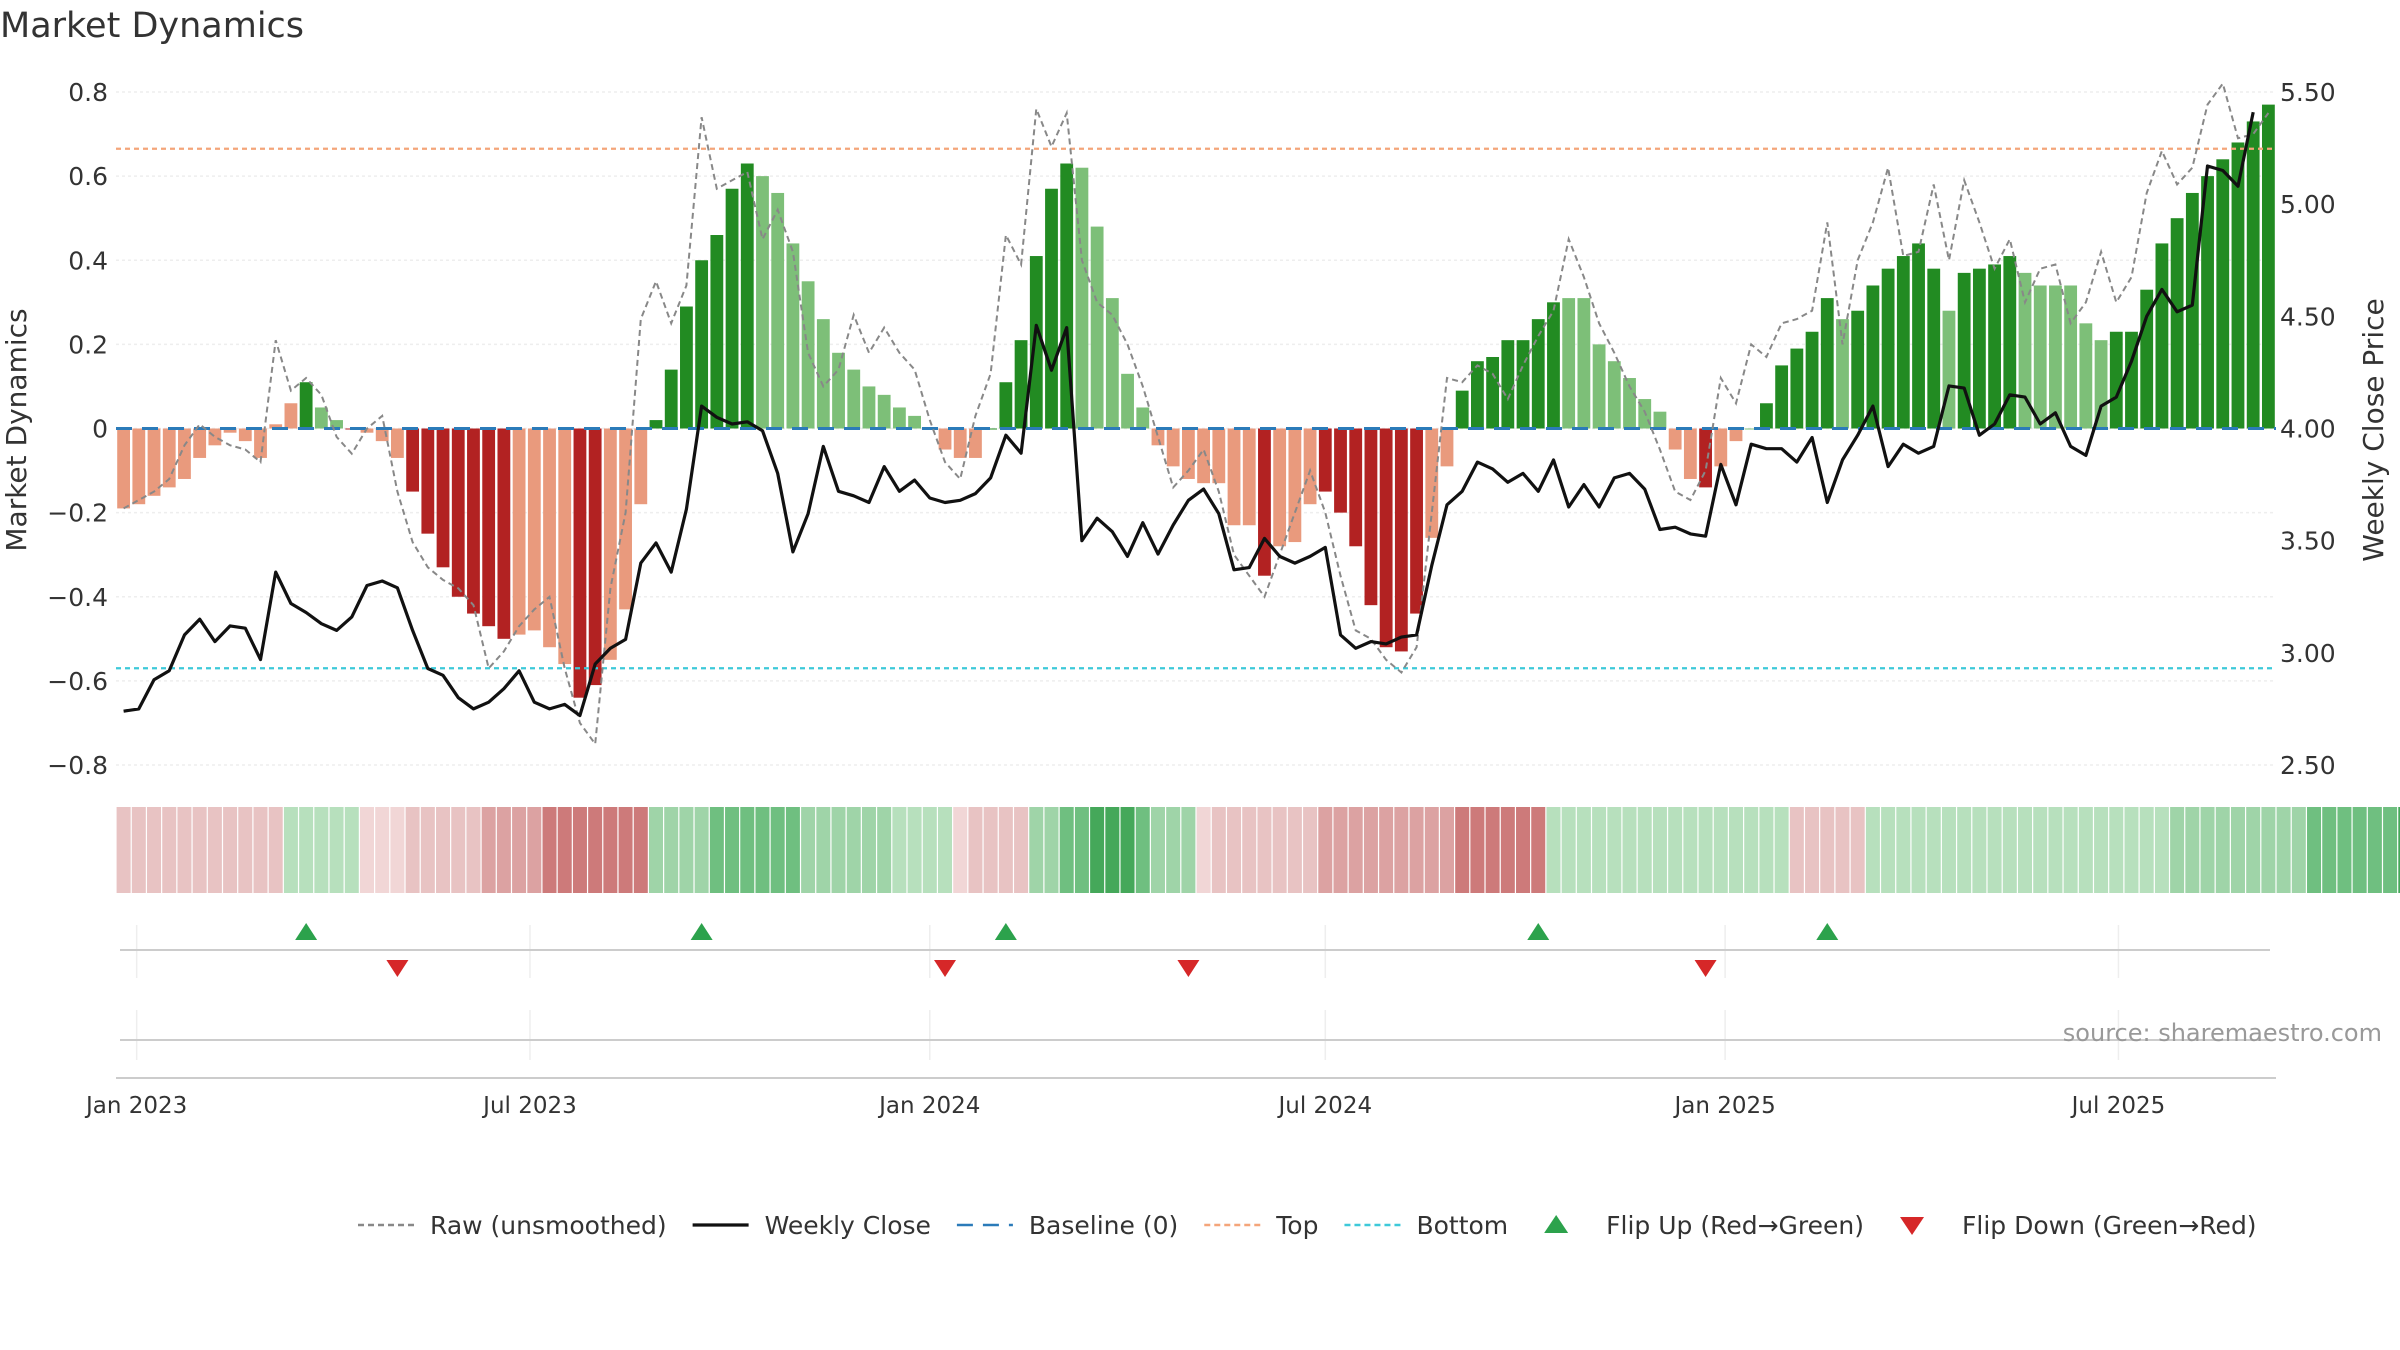  I want to click on regime-ribbon, so click(1258, 850).